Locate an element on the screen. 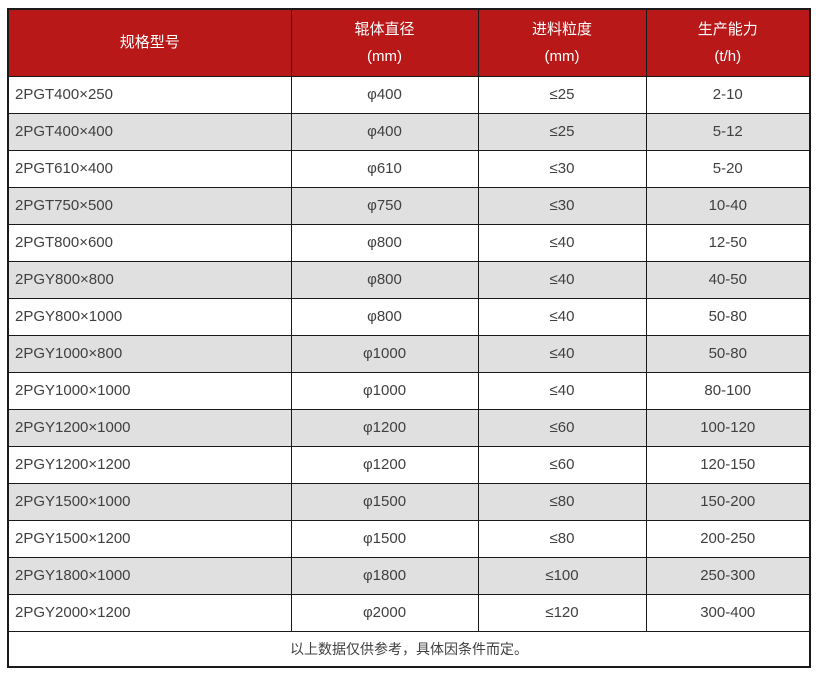 The width and height of the screenshot is (816, 689). model-cell: 2PGT610×400 is located at coordinates (149, 168).